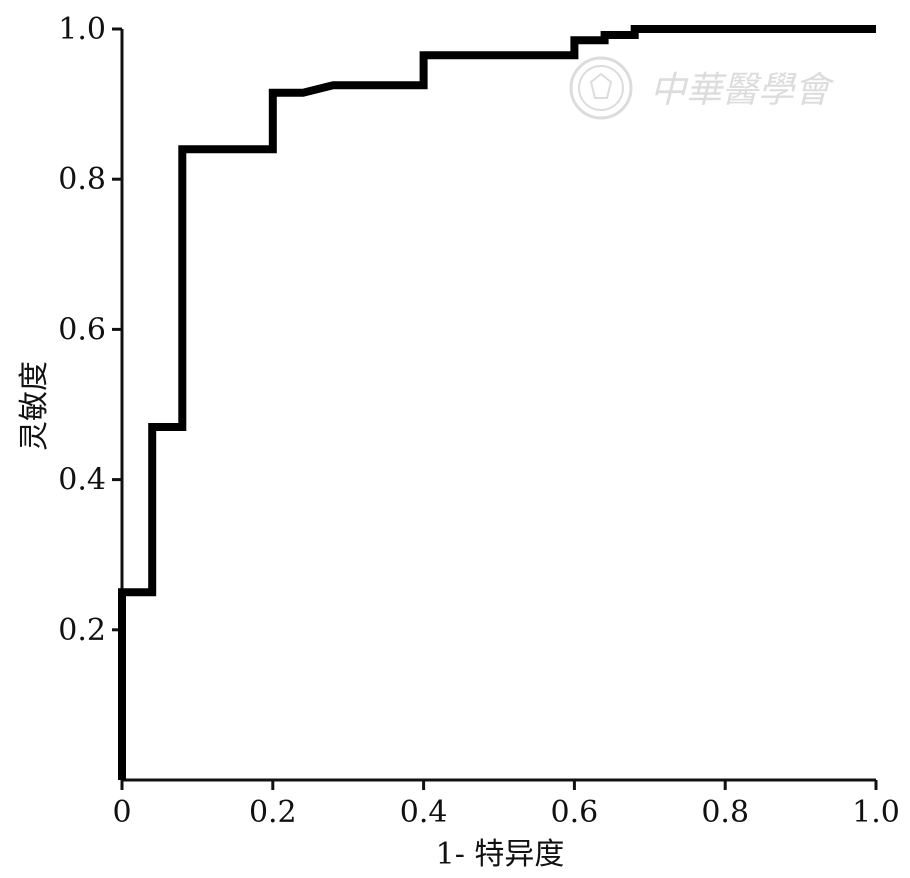  What do you see at coordinates (82, 179) in the screenshot?
I see `y-tick-label: 0.8` at bounding box center [82, 179].